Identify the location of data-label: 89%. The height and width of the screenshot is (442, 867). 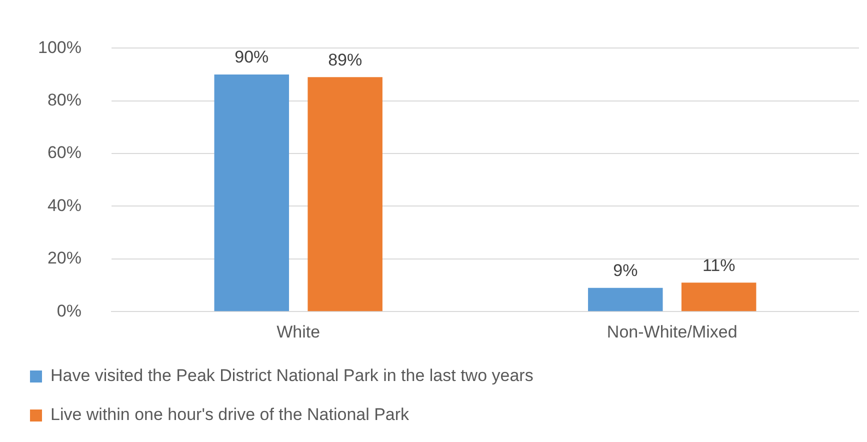
(345, 60).